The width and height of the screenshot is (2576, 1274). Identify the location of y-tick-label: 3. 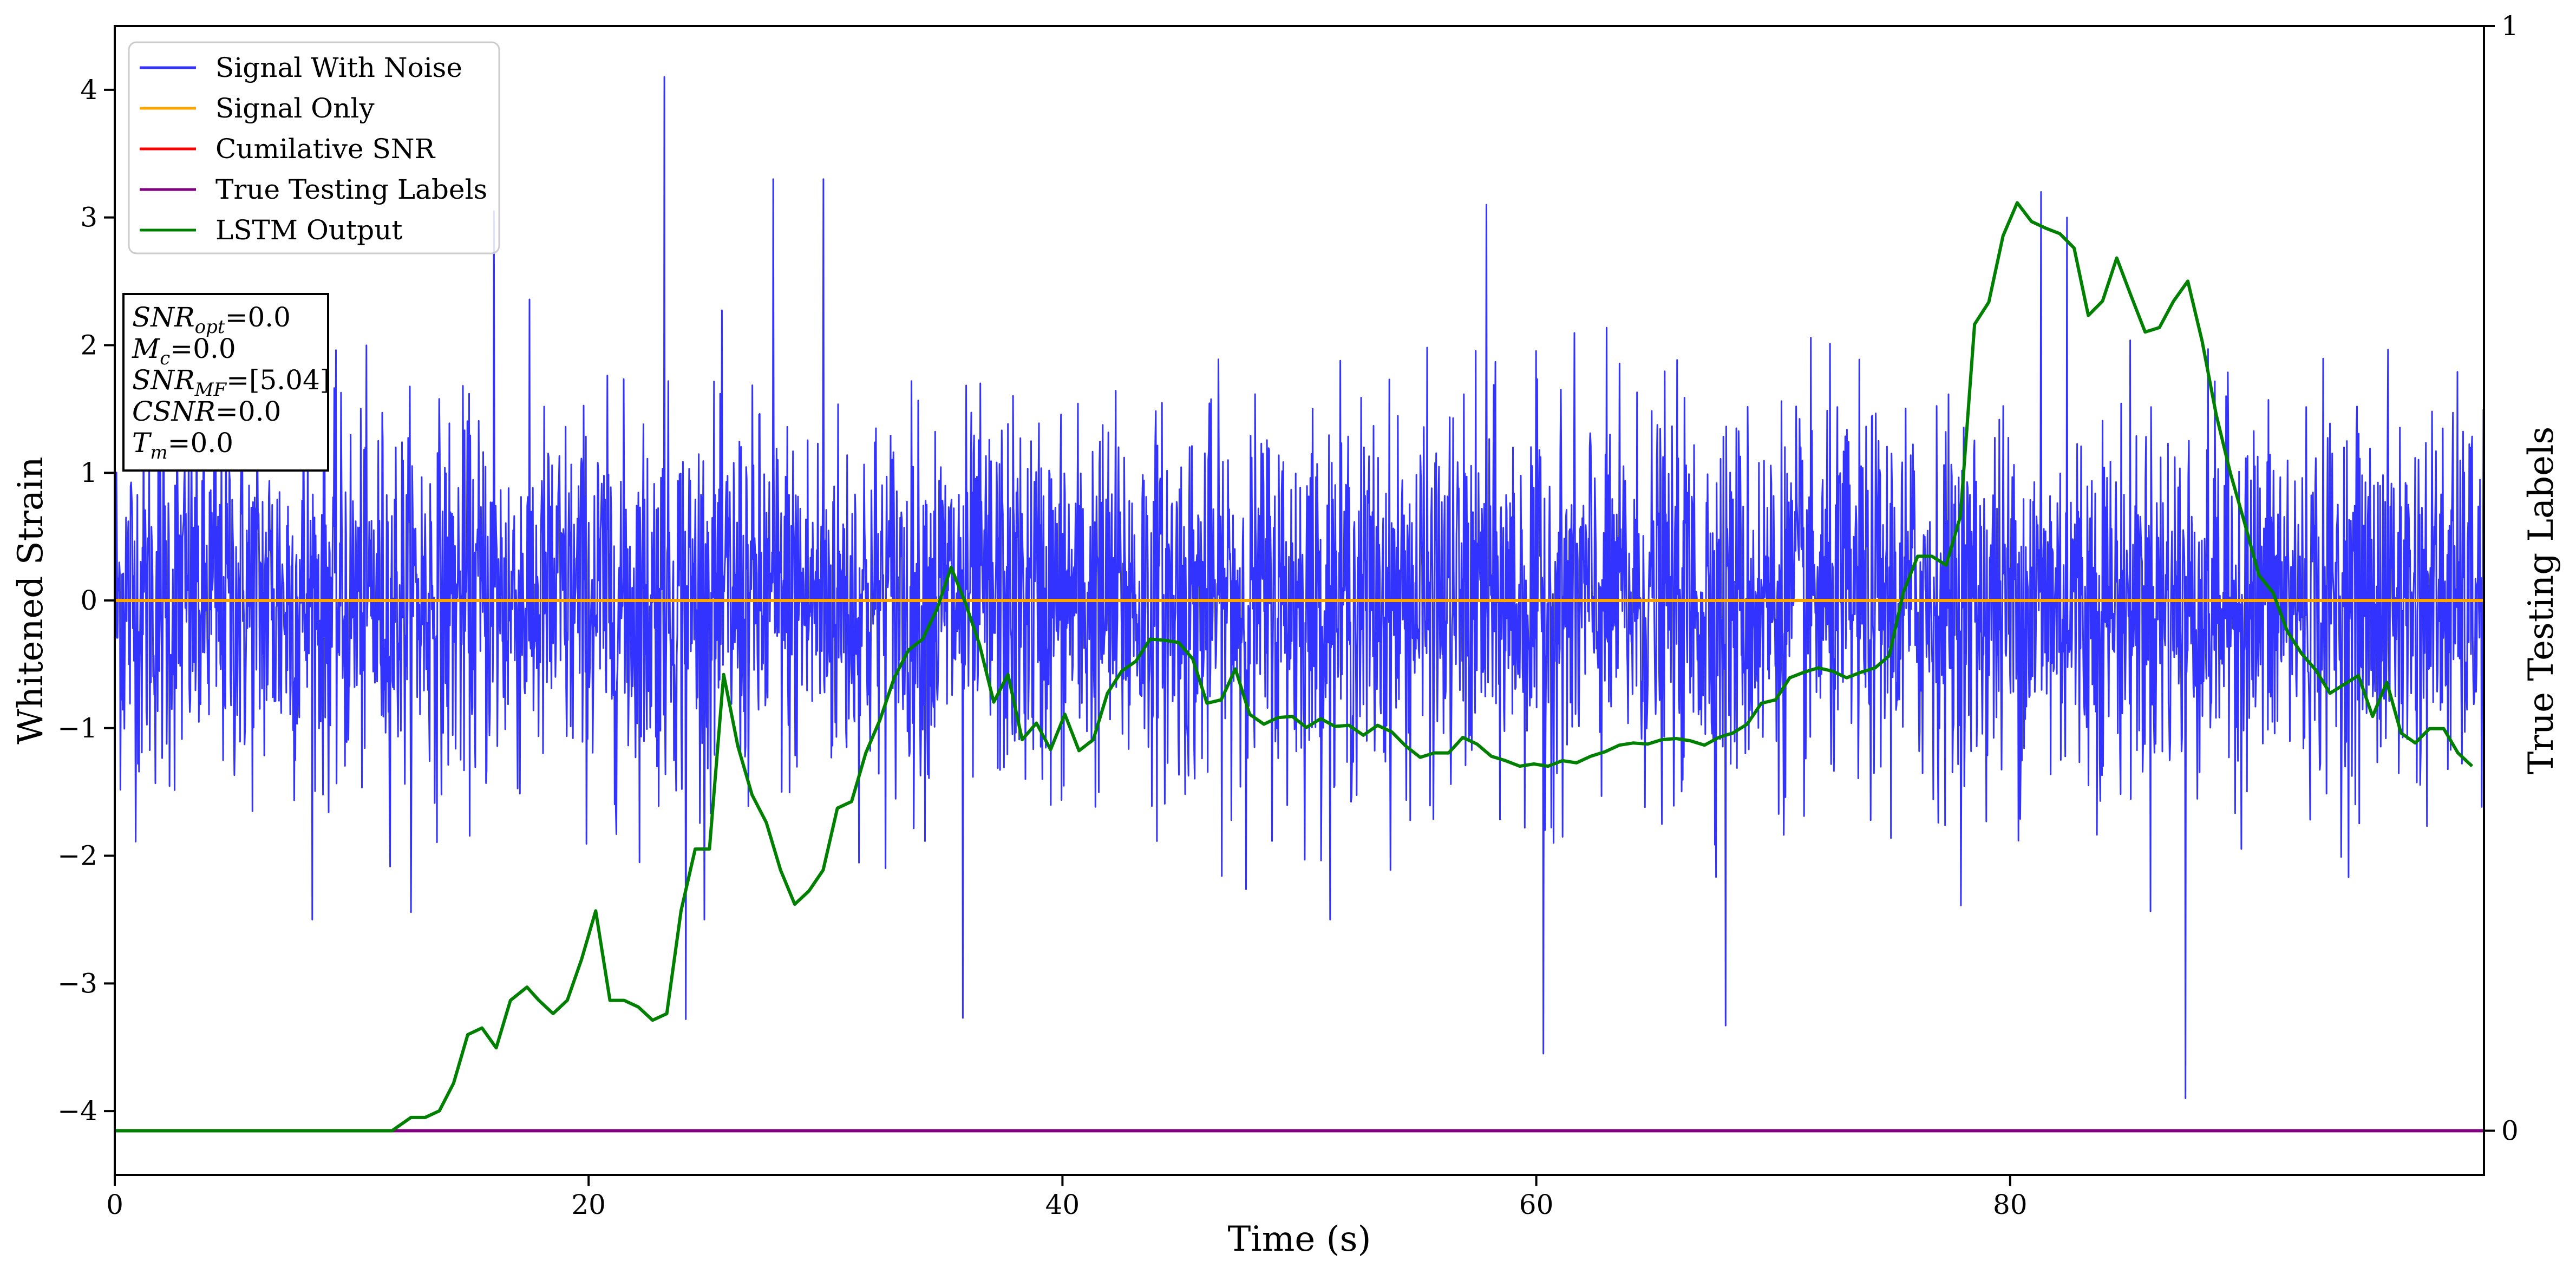
(88, 217).